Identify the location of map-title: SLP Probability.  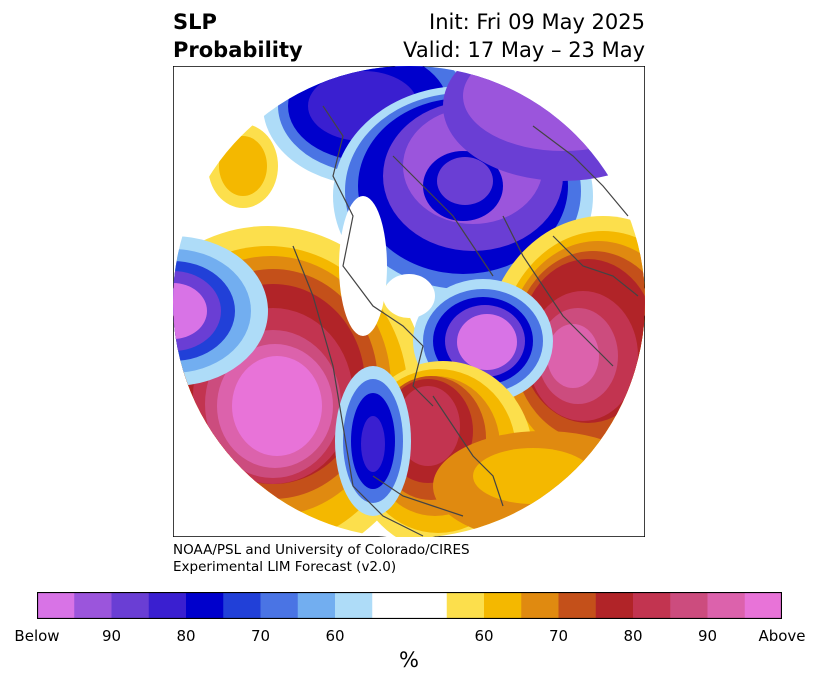
(238, 36).